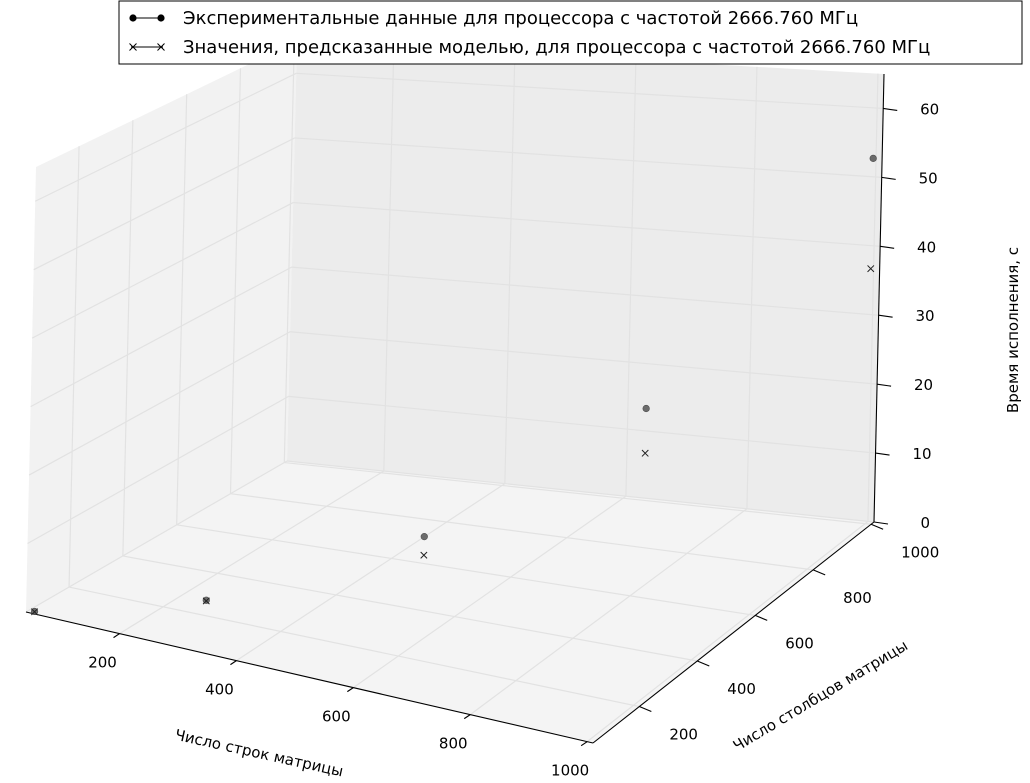 This screenshot has width=1030, height=783. Describe the element at coordinates (920, 552) in the screenshot. I see `y-tick-label: 1000` at that location.